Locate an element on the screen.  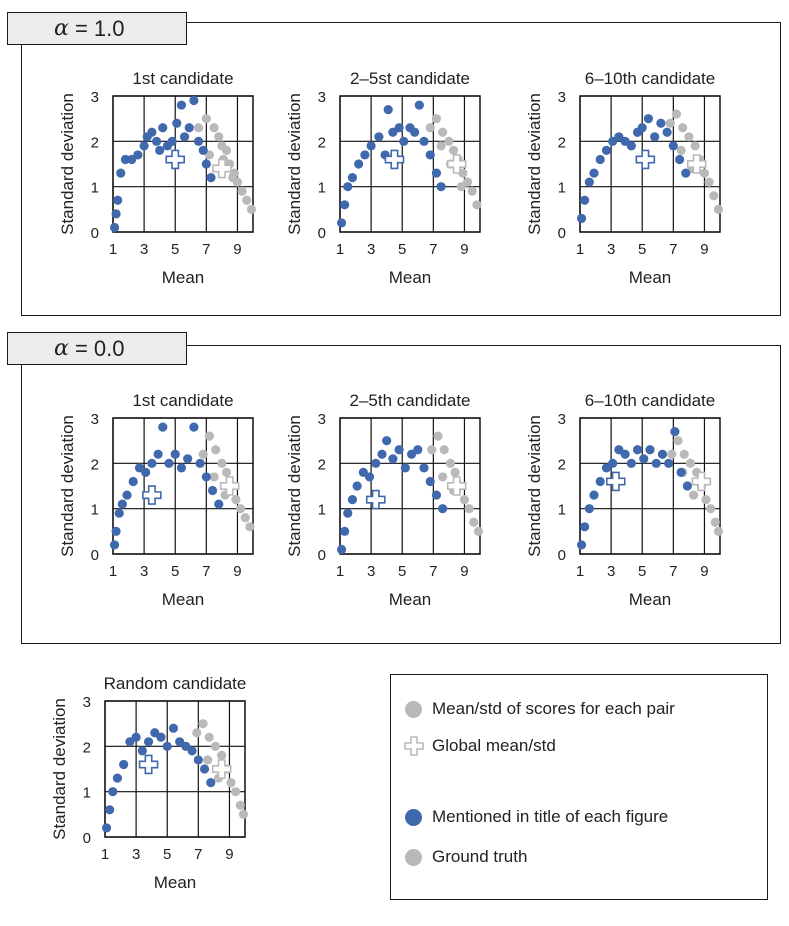
legend-label-pair-scores: Mean/std of scores for each pair is located at coordinates (553, 708).